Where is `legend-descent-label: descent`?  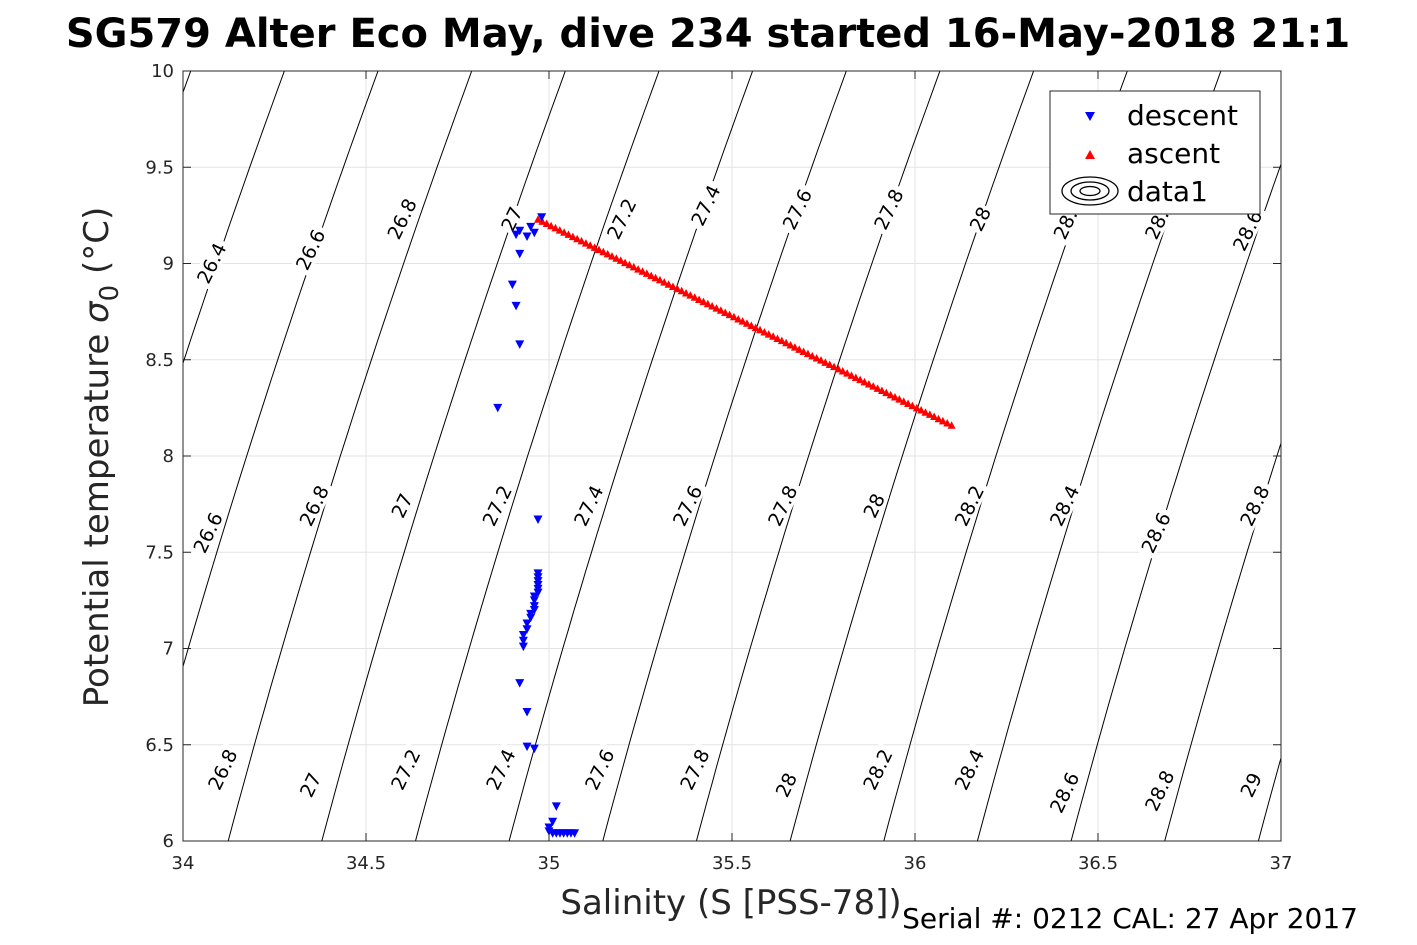 legend-descent-label: descent is located at coordinates (1182, 115).